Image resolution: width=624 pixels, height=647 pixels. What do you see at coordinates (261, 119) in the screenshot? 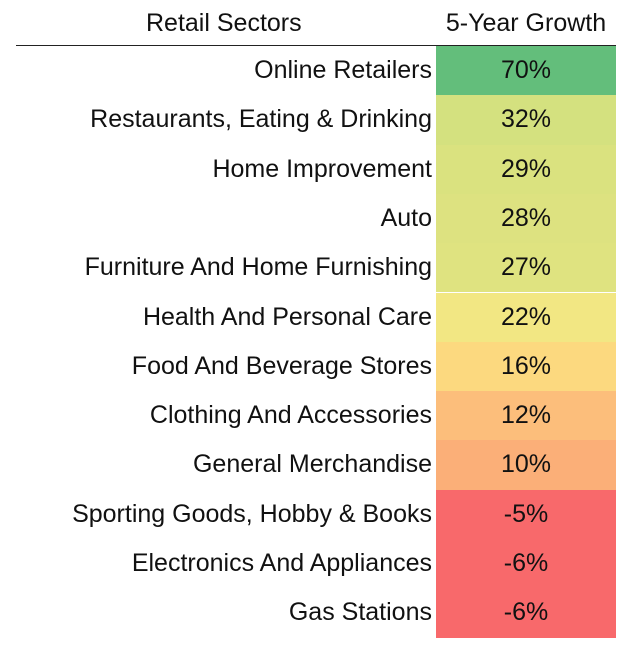
I see `sector-label: Restaurants, Eating & Drinking` at bounding box center [261, 119].